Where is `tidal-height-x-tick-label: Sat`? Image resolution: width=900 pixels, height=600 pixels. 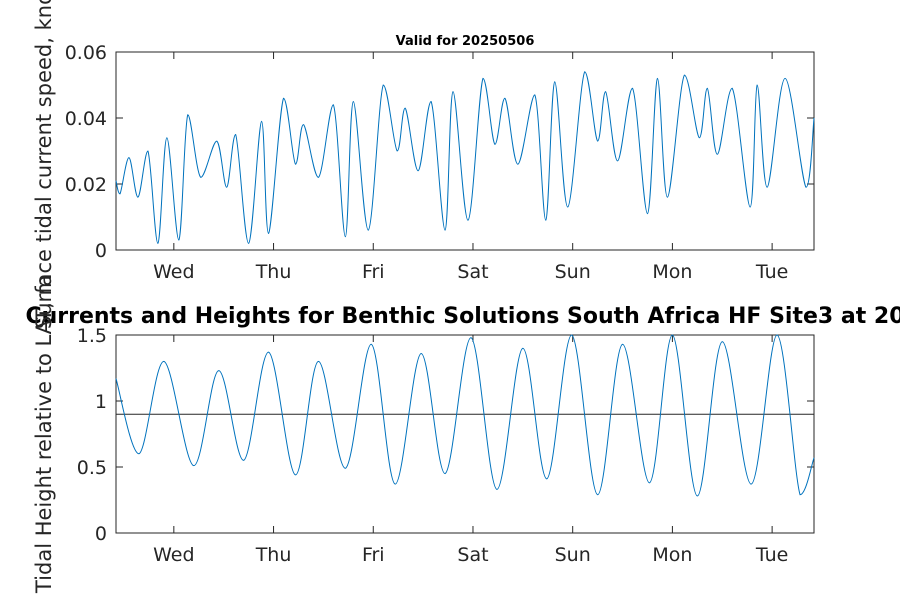
tidal-height-x-tick-label: Sat is located at coordinates (472, 555).